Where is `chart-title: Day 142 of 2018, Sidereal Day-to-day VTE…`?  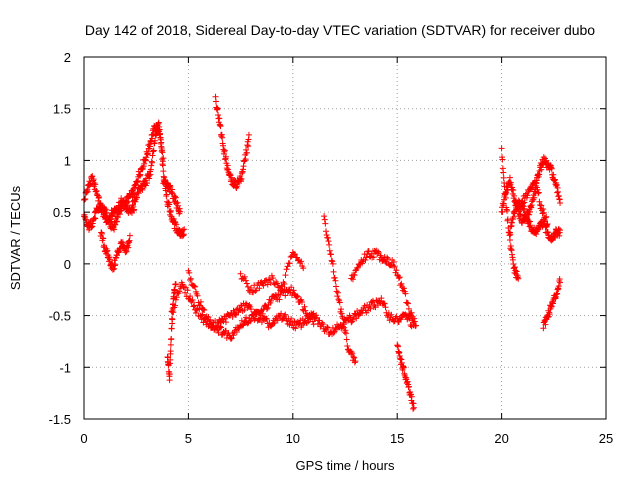
chart-title: Day 142 of 2018, Sidereal Day-to-day VTE… is located at coordinates (340, 30).